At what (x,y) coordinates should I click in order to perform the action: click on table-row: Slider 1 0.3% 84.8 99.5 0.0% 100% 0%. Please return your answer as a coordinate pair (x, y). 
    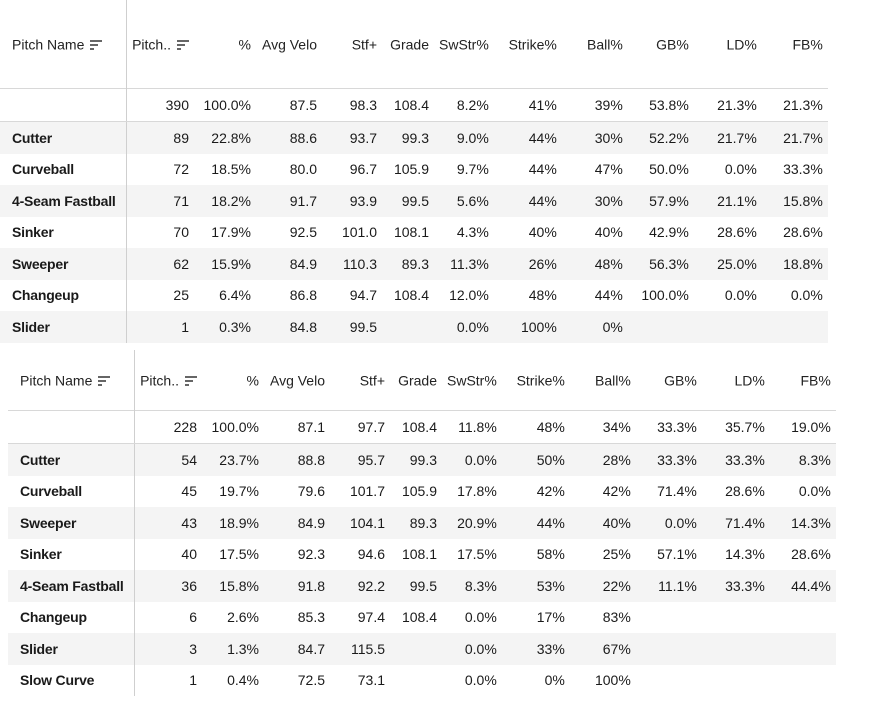
    Looking at the image, I should click on (414, 327).